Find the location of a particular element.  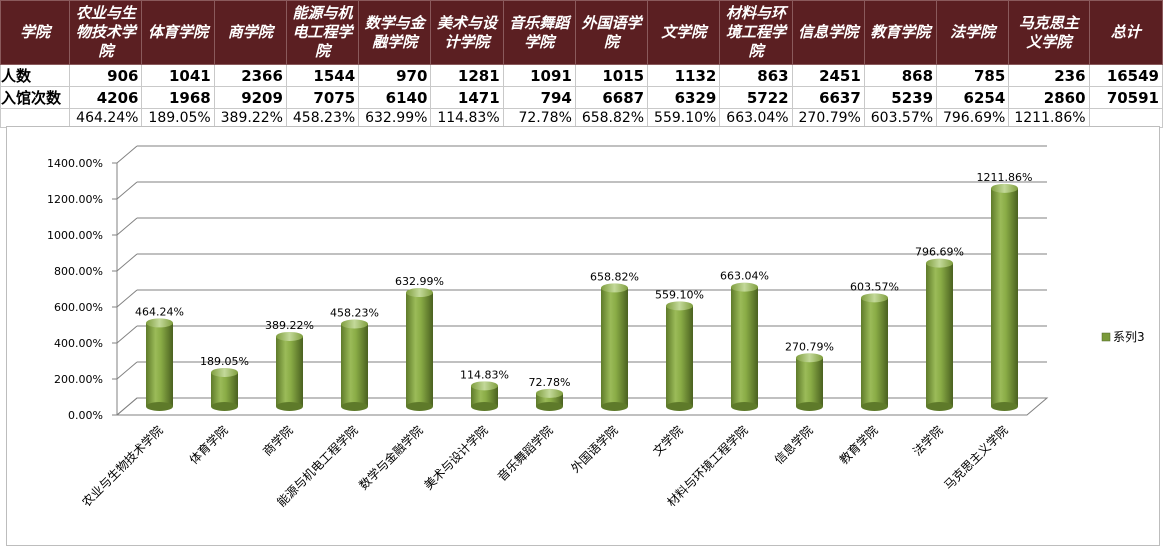

table-cell: 632.99% is located at coordinates (395, 118).